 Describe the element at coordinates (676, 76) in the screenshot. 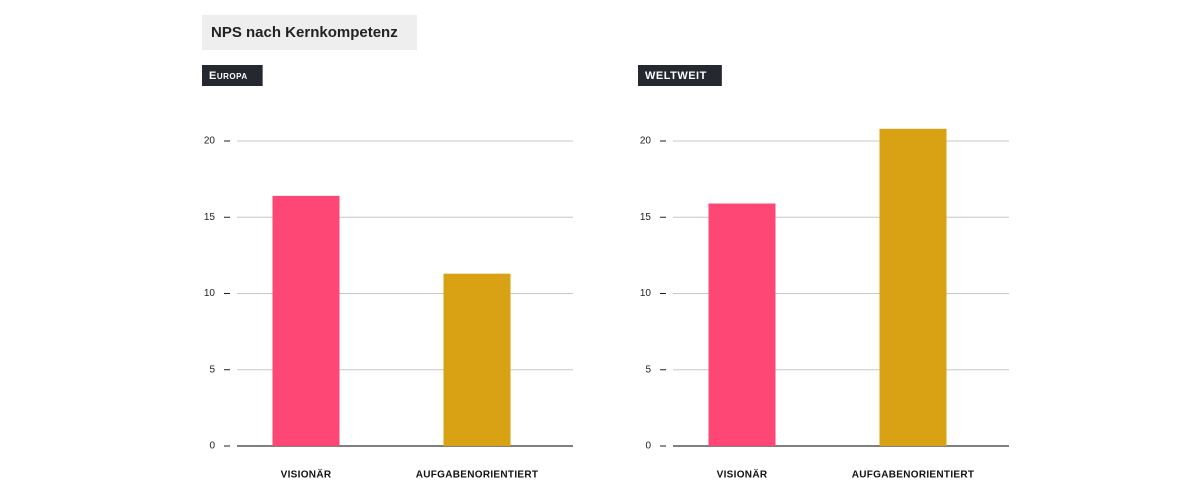

I see `panel-label: WELTWEIT` at that location.